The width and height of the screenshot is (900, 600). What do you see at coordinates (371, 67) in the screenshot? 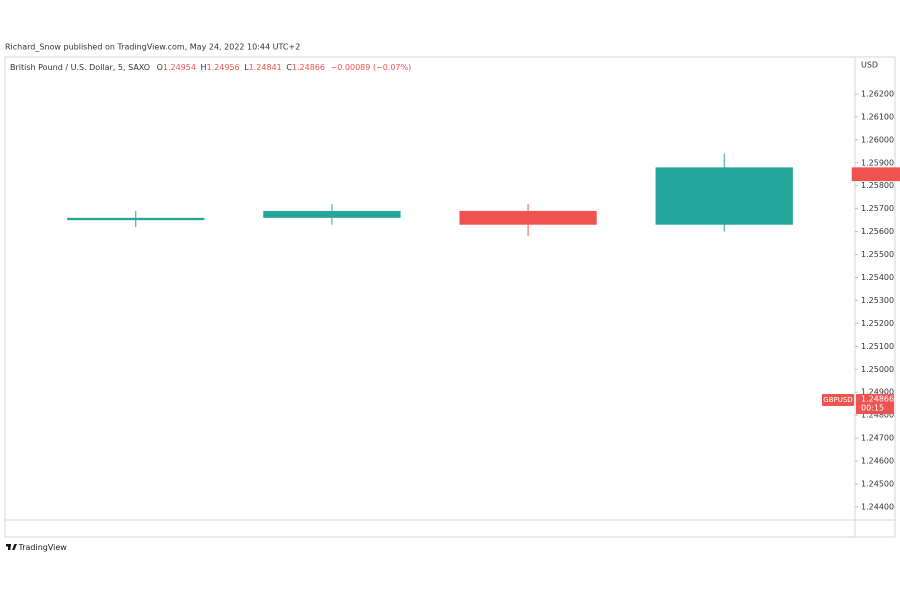
I see `change: −0.00089 (−0.07%)` at bounding box center [371, 67].